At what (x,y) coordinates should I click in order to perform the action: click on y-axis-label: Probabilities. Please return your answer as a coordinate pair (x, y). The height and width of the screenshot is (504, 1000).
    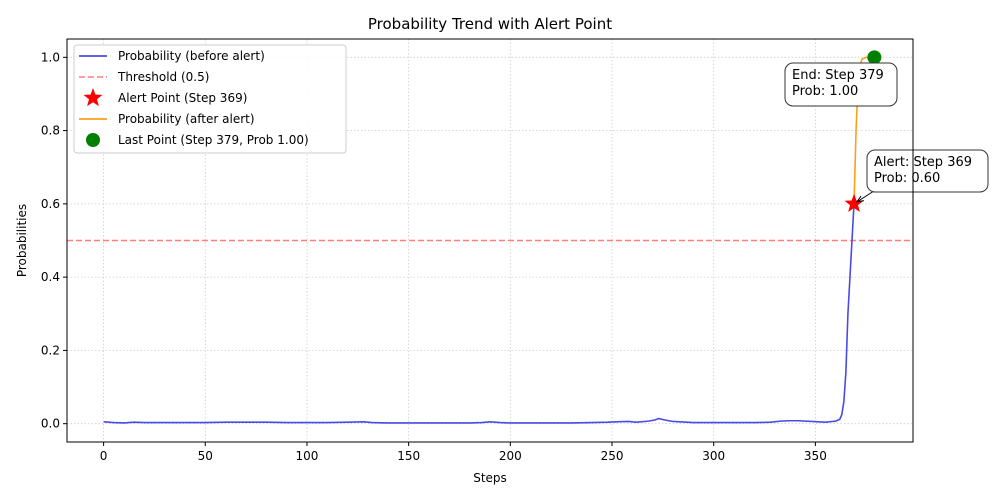
    Looking at the image, I should click on (22, 240).